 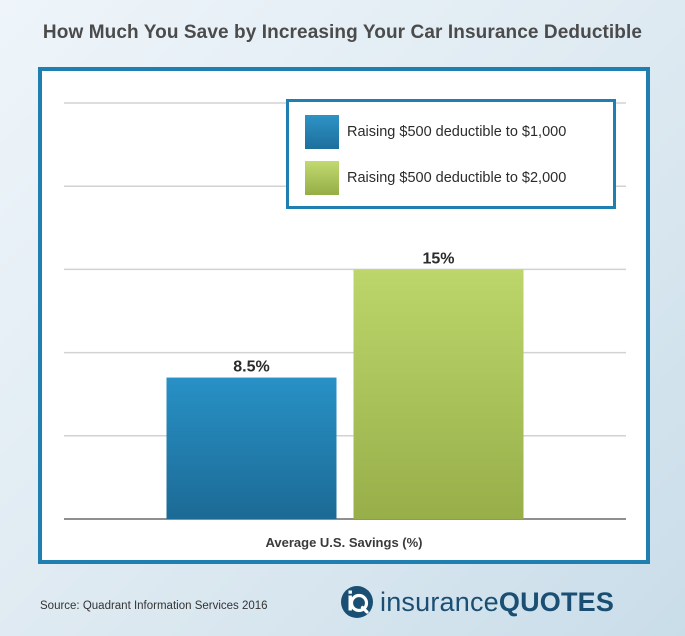 What do you see at coordinates (251, 367) in the screenshot?
I see `bar-value-label-1: 8.5%` at bounding box center [251, 367].